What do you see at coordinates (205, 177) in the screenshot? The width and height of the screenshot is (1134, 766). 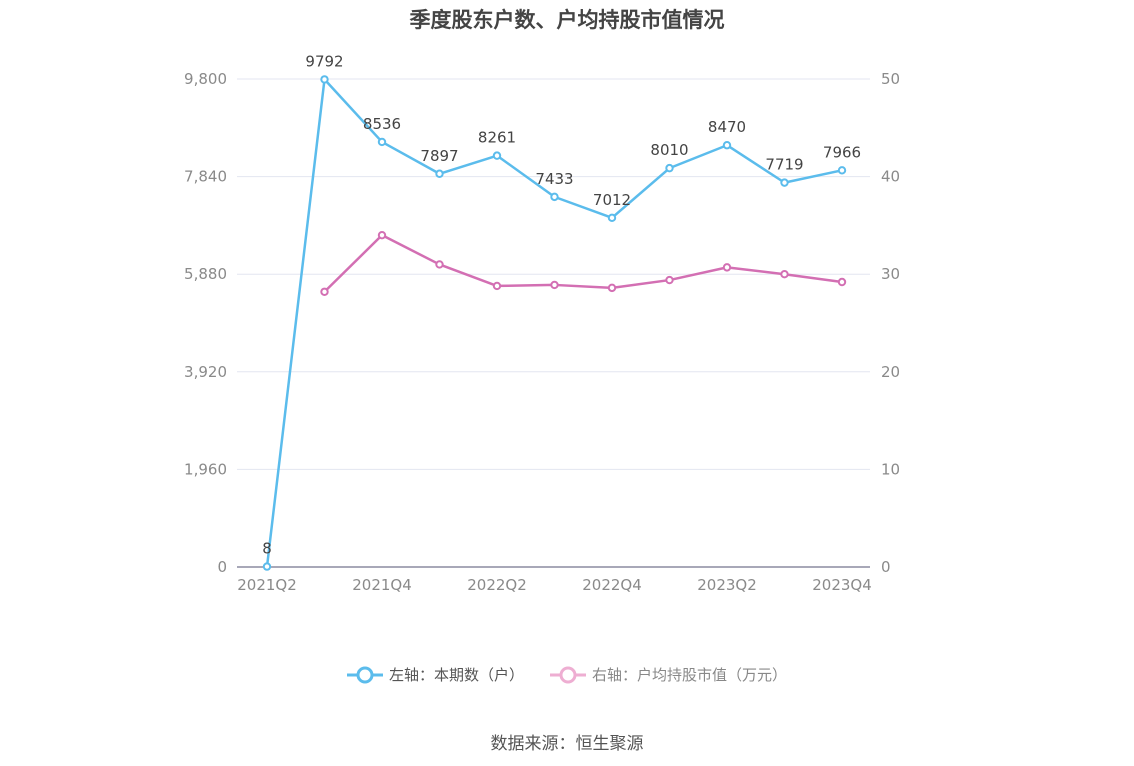 I see `y-left-tick-label: 7,840` at bounding box center [205, 177].